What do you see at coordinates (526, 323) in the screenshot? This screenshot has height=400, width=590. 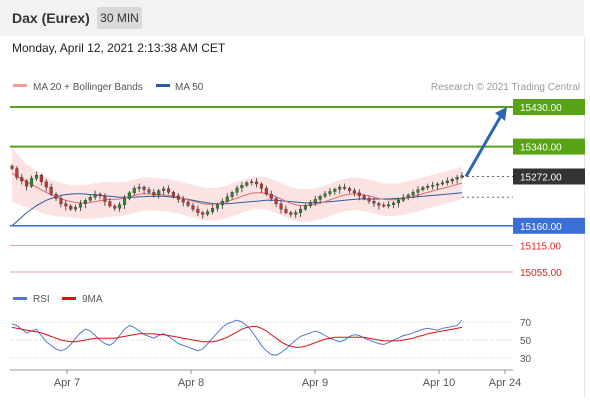 I see `rsi-tick-label: 70` at bounding box center [526, 323].